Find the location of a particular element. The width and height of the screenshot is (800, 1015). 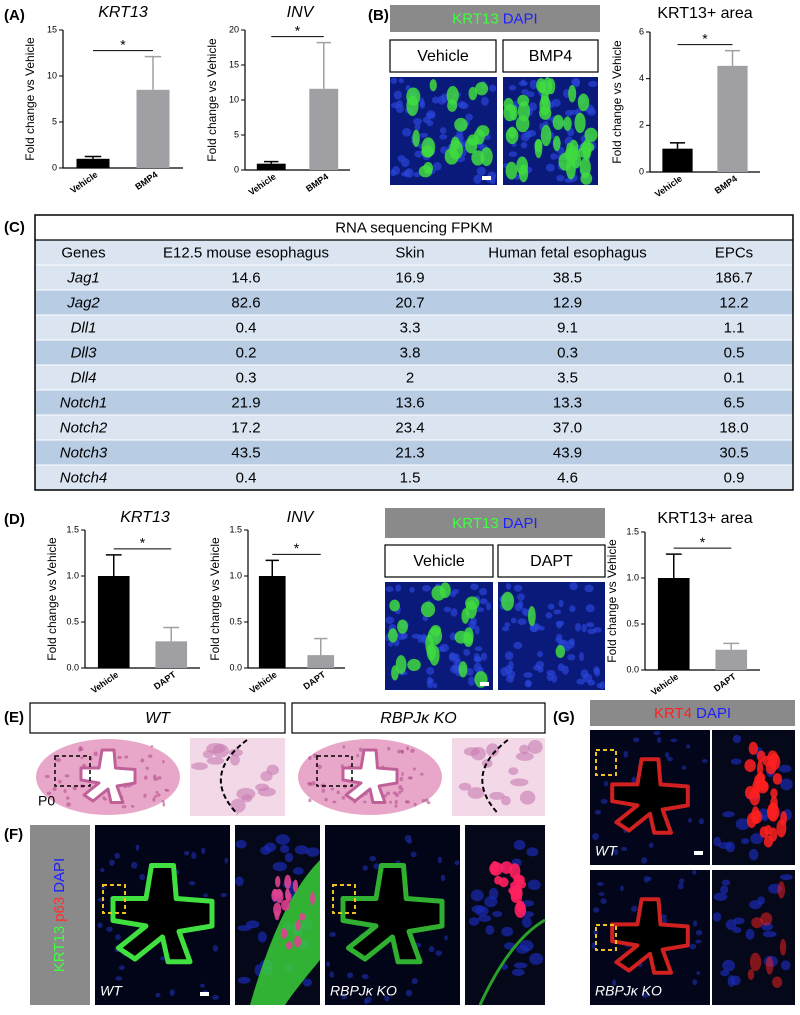

y-tick-label: 0.0 is located at coordinates (235, 667).